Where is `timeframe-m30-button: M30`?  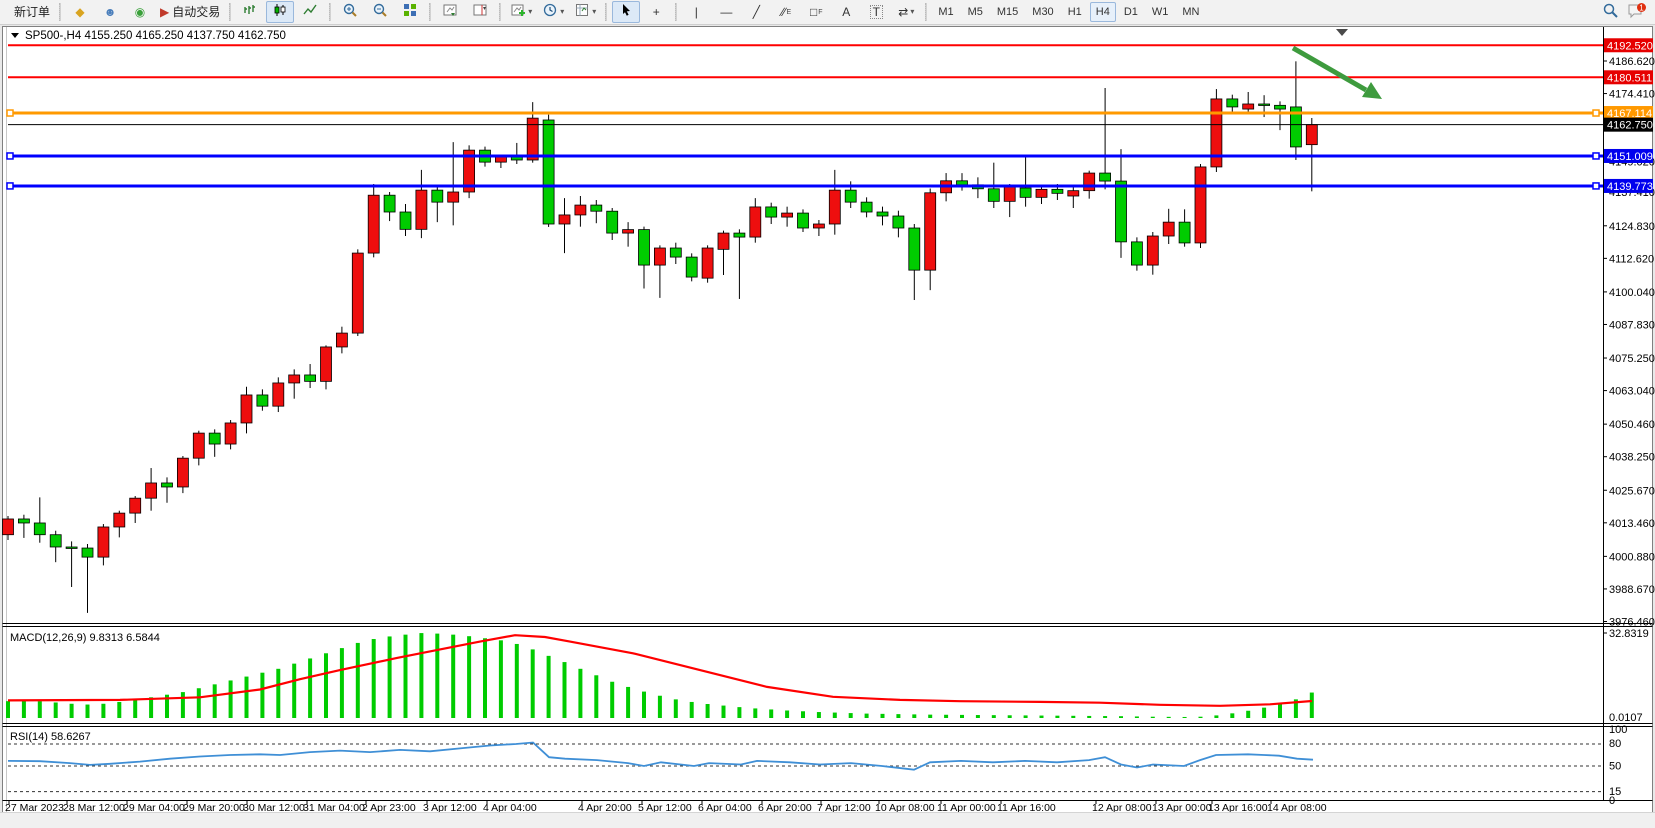 timeframe-m30-button: M30 is located at coordinates (1043, 12).